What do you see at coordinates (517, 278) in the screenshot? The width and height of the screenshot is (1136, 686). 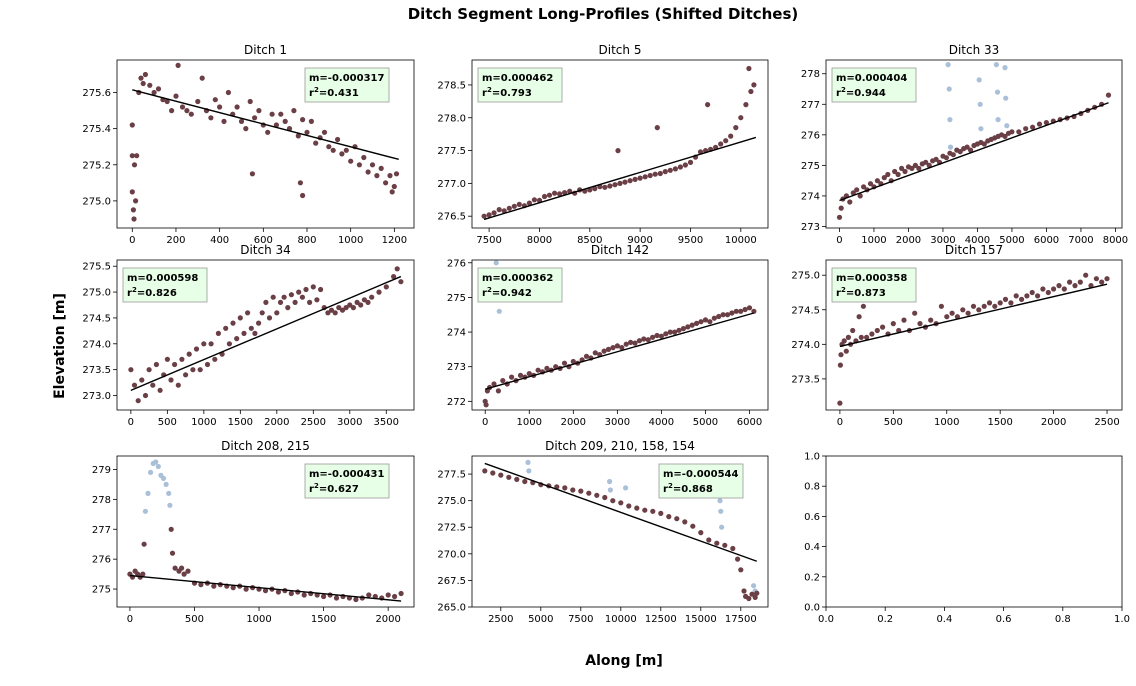 I see `slope-label: m=0.000362` at bounding box center [517, 278].